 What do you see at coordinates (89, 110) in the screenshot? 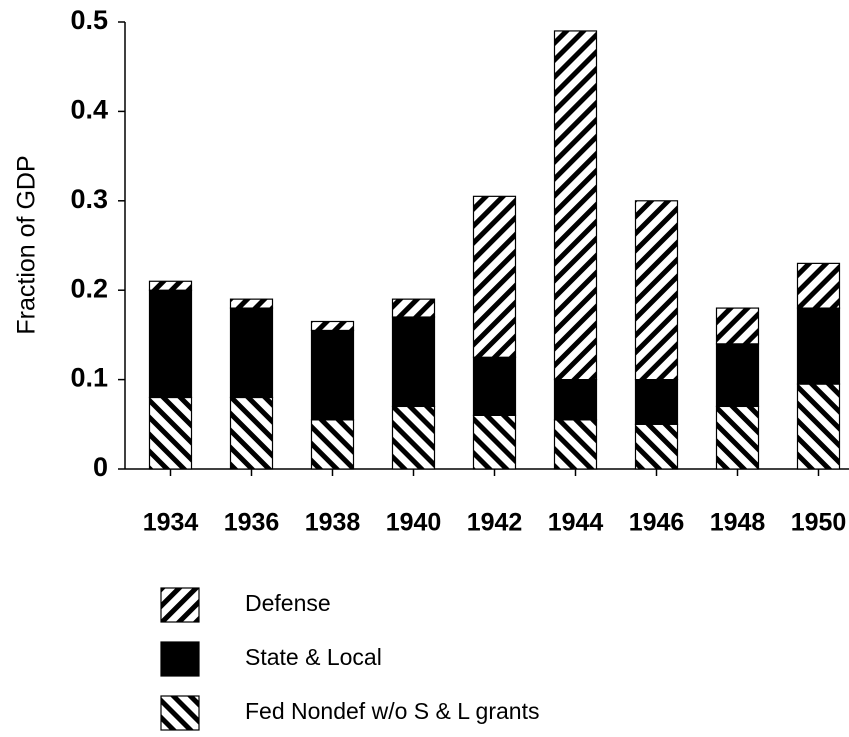
I see `y-tick-label: 0.4` at bounding box center [89, 110].